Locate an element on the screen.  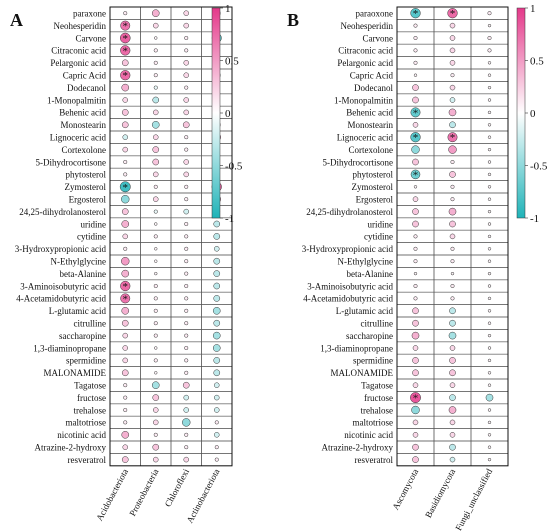
row-label: Lignoceric acid is located at coordinates (78, 138).